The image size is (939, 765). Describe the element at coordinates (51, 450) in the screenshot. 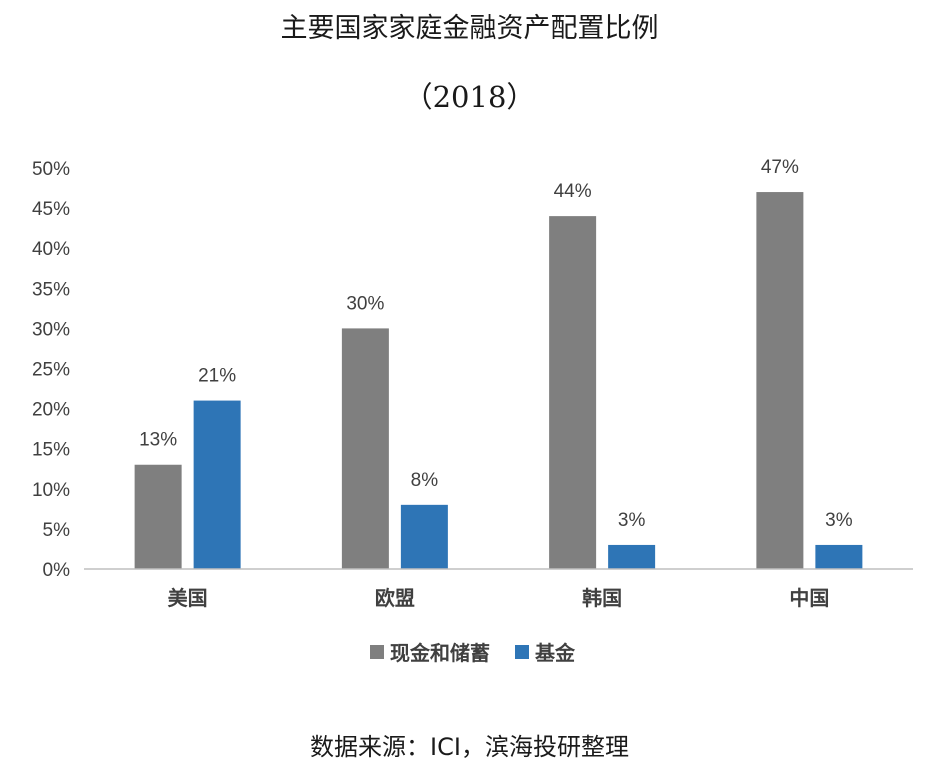

I see `y-tick-label: 15%` at that location.